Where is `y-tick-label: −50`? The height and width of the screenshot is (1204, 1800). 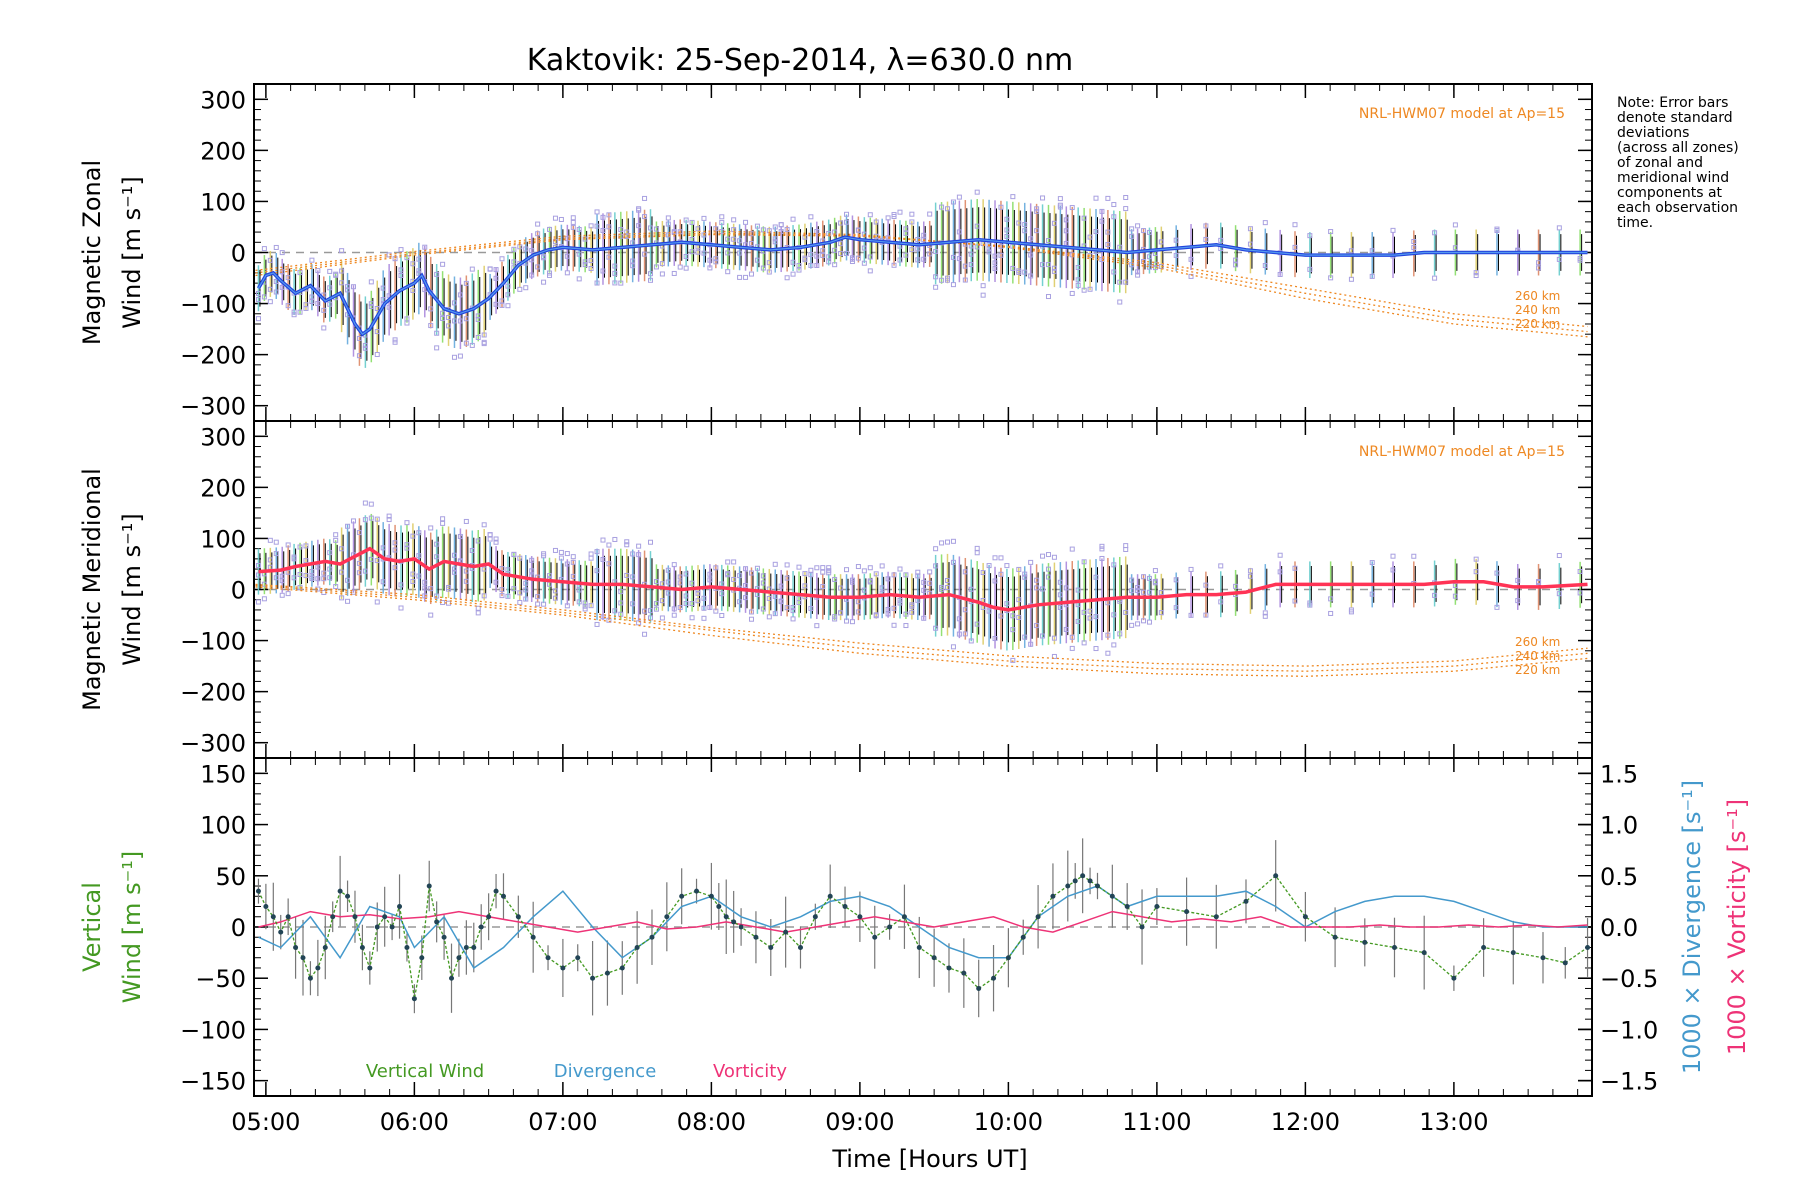
y-tick-label: −50 is located at coordinates (220, 979).